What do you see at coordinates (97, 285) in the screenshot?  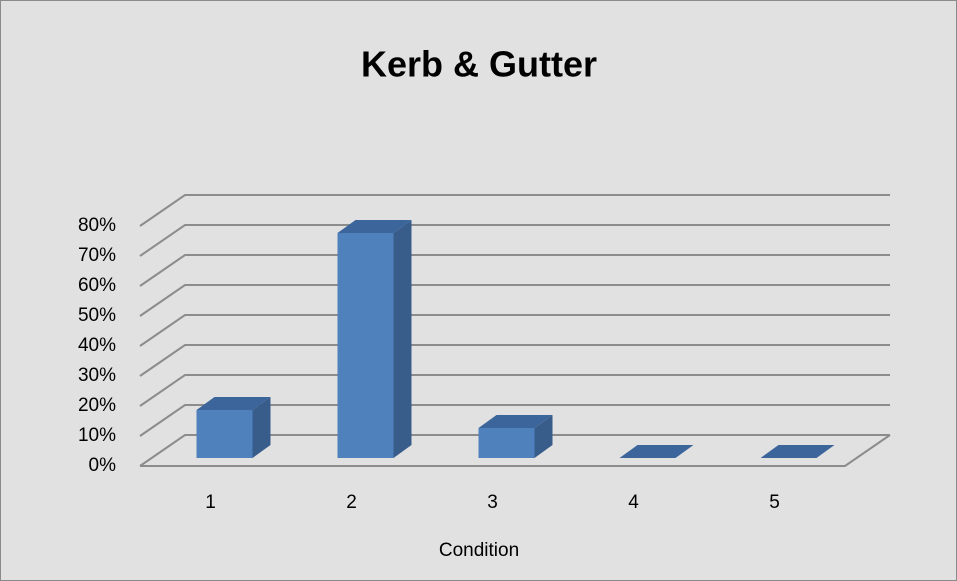 I see `y-tick-label: 60%` at bounding box center [97, 285].